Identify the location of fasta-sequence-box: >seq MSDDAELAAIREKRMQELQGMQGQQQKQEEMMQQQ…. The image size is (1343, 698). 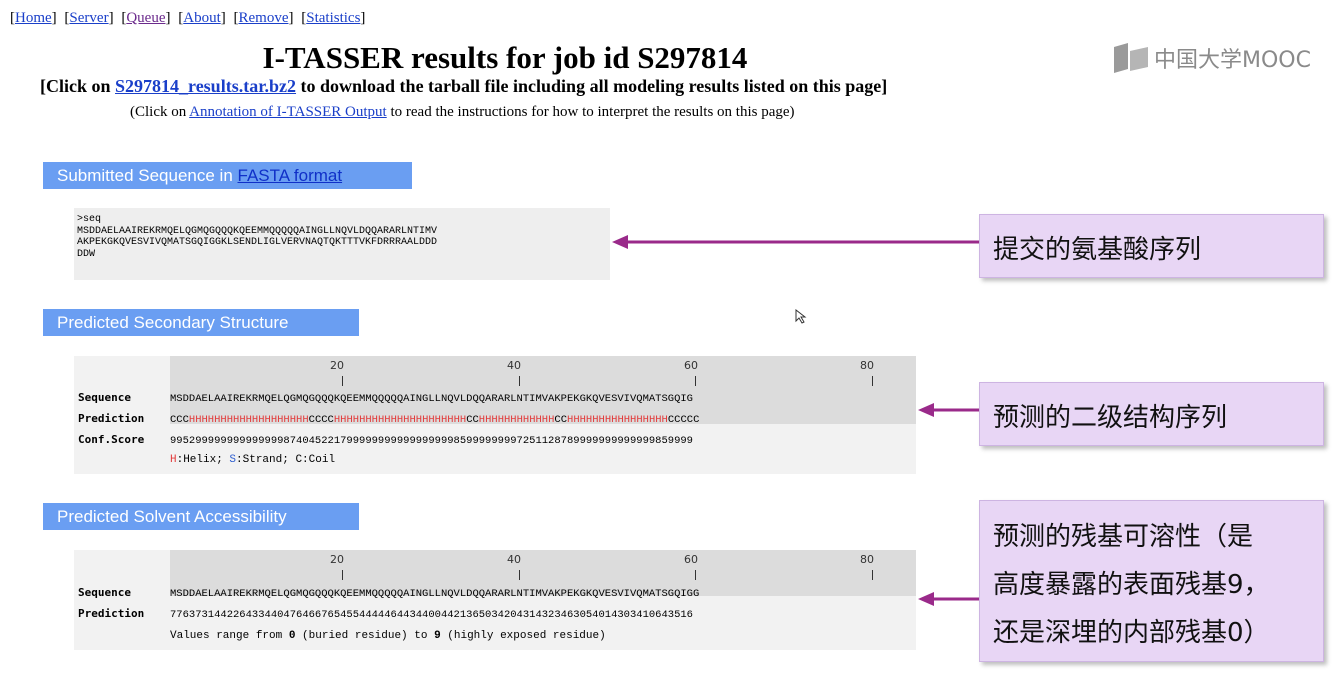
(342, 244).